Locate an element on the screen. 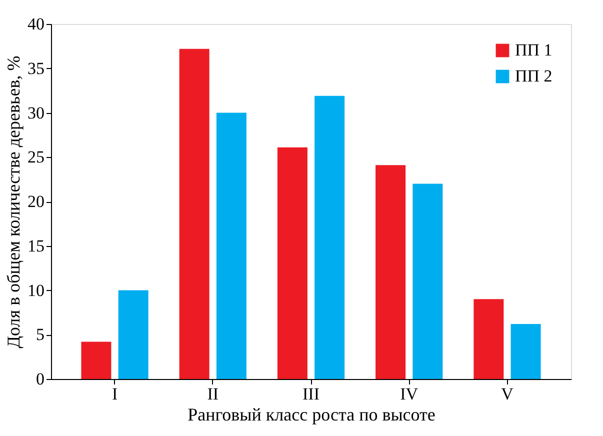 The width and height of the screenshot is (603, 436). x-tick-label: V is located at coordinates (507, 394).